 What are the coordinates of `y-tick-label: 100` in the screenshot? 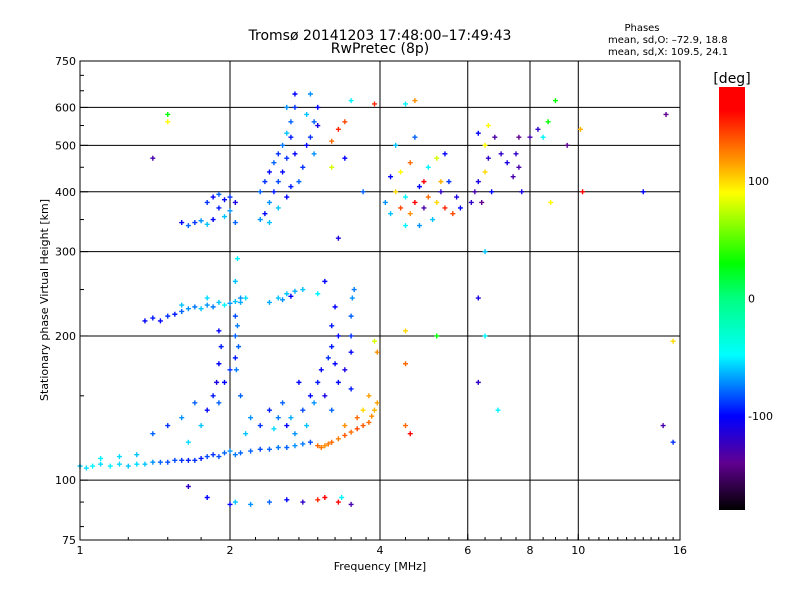 It's located at (65, 480).